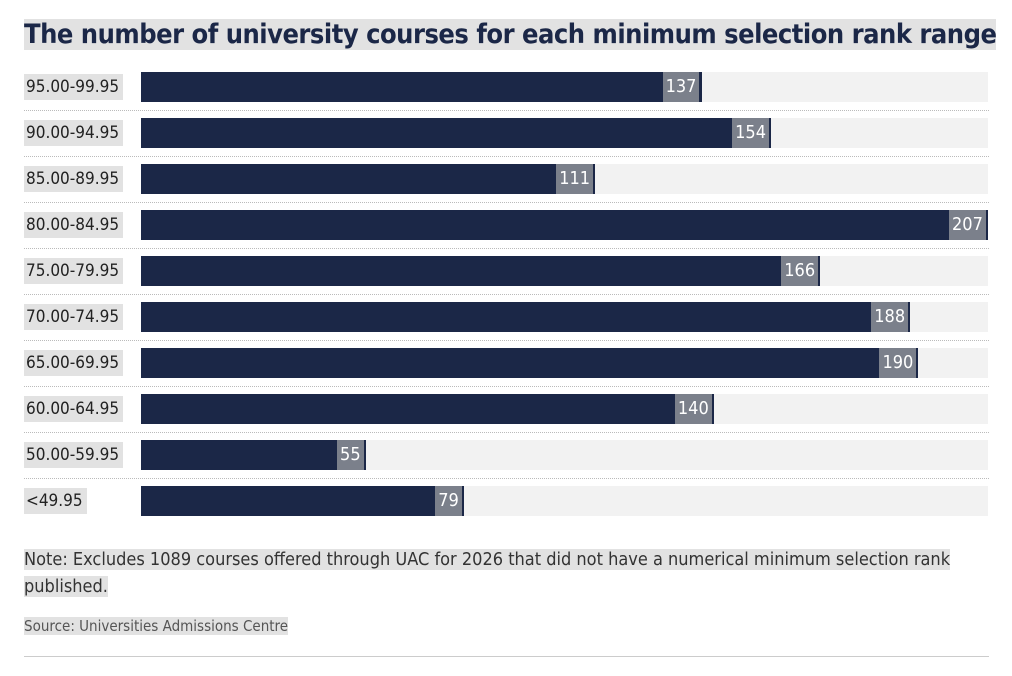 This screenshot has height=676, width=1012. I want to click on value-label: 207, so click(967, 225).